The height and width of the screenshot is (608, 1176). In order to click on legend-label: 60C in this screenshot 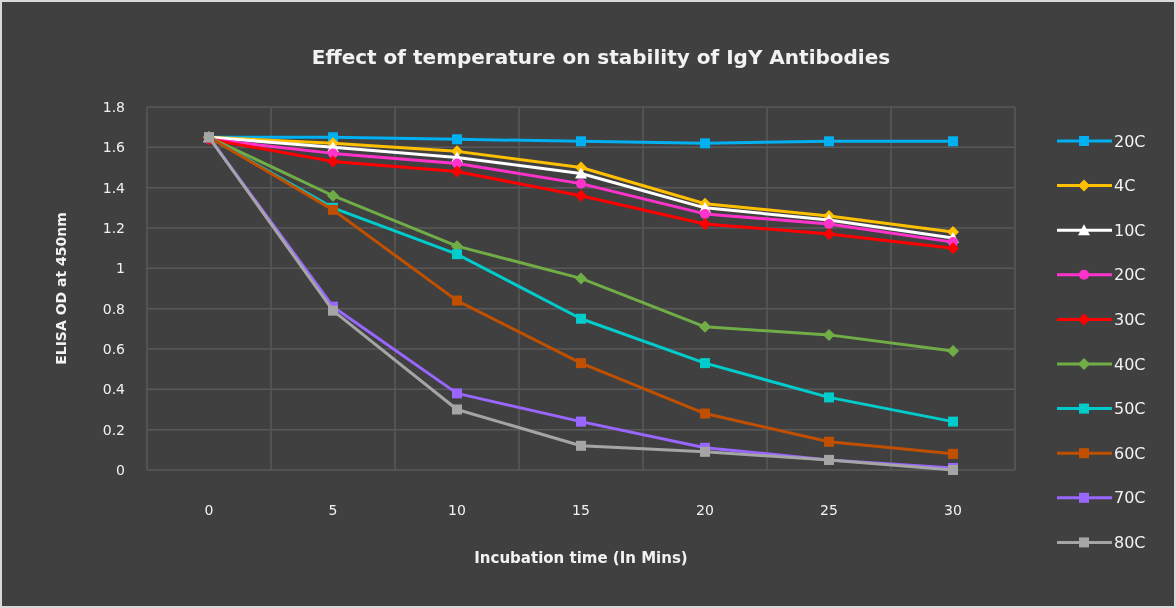, I will do `click(1130, 453)`.